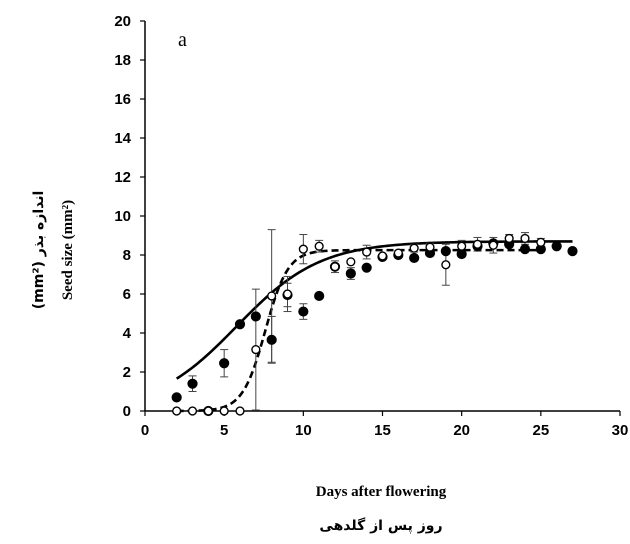 This screenshot has height=544, width=630. What do you see at coordinates (381, 492) in the screenshot?
I see `x-axis-label: Days after flowering` at bounding box center [381, 492].